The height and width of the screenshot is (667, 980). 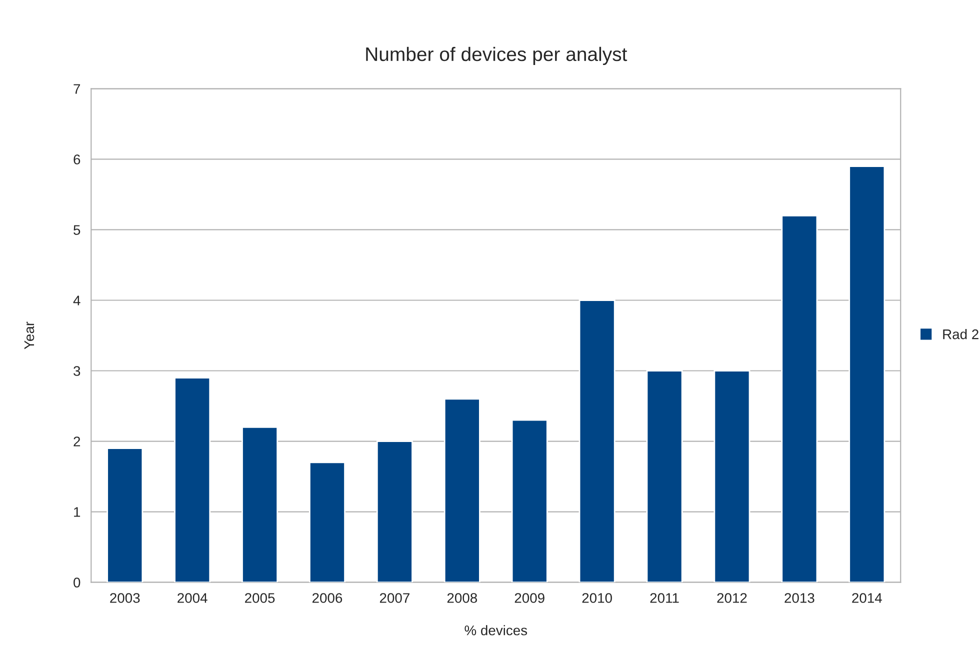 I want to click on y-tick-label: 5, so click(x=77, y=230).